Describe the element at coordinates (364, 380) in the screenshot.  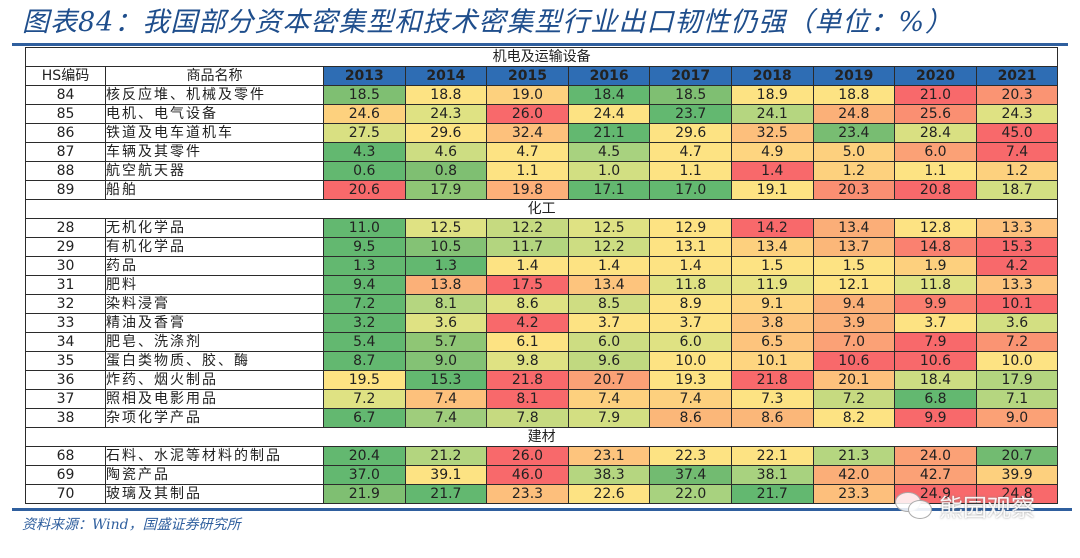
I see `value-cell: 19.5` at that location.